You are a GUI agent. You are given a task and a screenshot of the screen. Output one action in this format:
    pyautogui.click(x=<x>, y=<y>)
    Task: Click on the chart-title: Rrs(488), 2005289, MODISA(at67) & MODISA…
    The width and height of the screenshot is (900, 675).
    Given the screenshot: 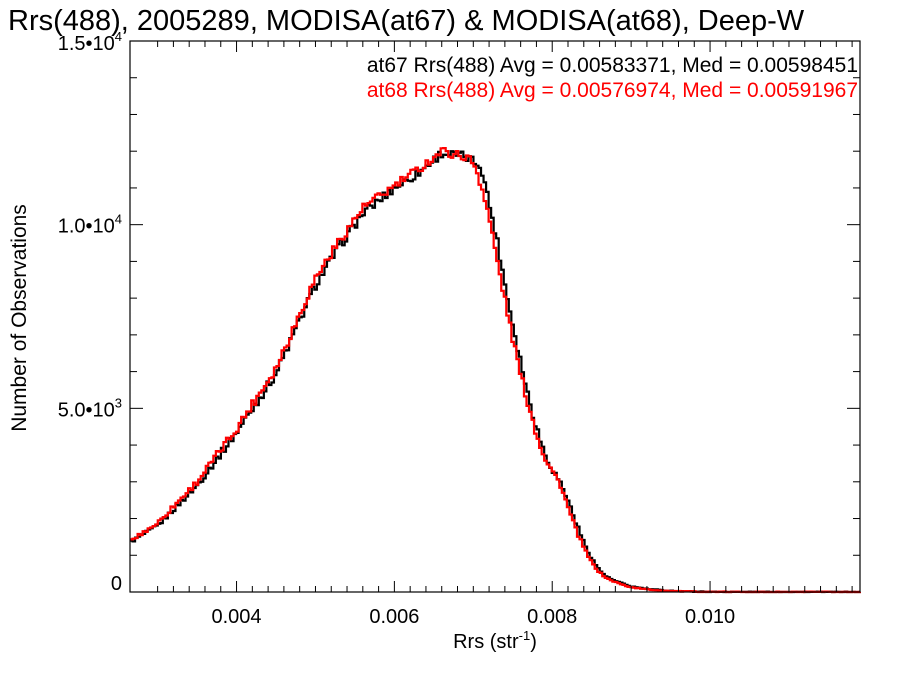 What is the action you would take?
    pyautogui.click(x=406, y=21)
    